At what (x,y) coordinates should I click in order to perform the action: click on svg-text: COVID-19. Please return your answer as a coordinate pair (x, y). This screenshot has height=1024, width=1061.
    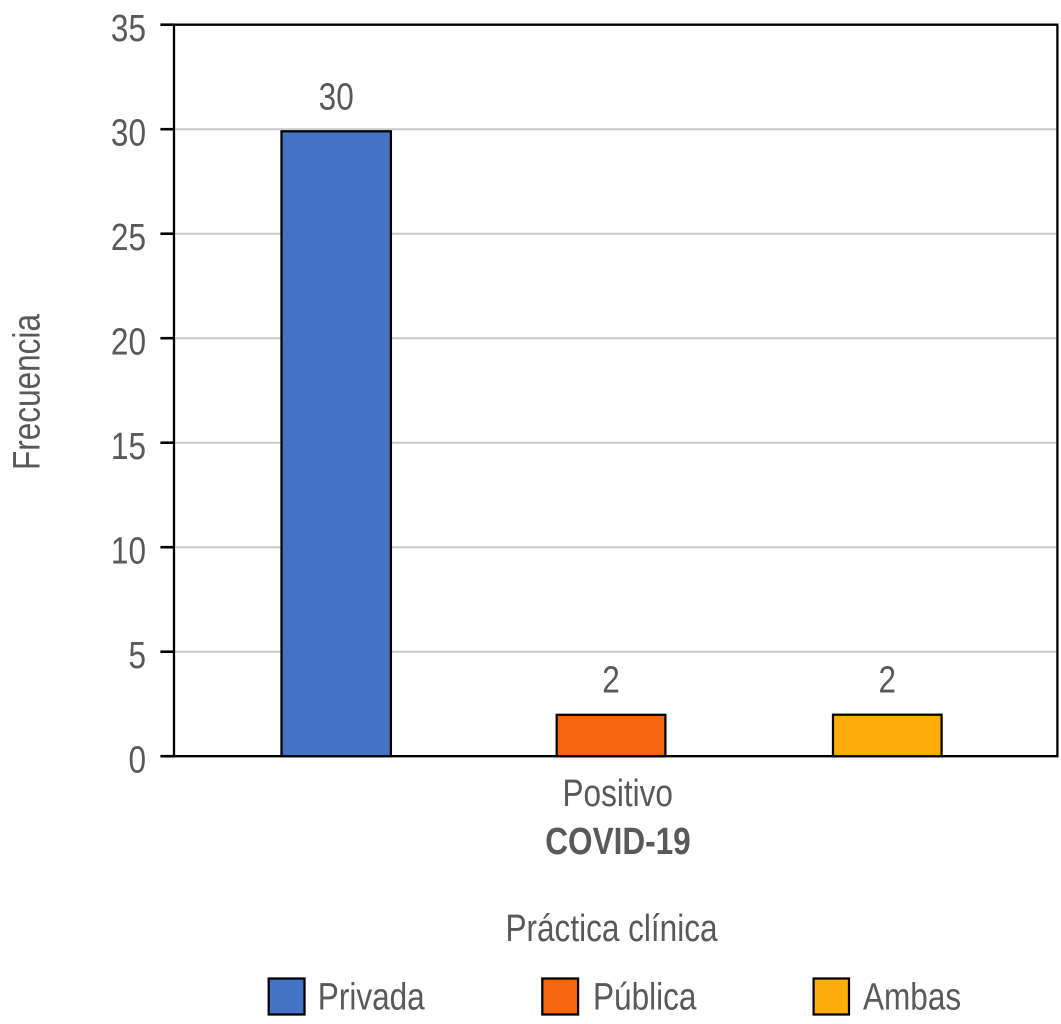
    Looking at the image, I should click on (617, 841).